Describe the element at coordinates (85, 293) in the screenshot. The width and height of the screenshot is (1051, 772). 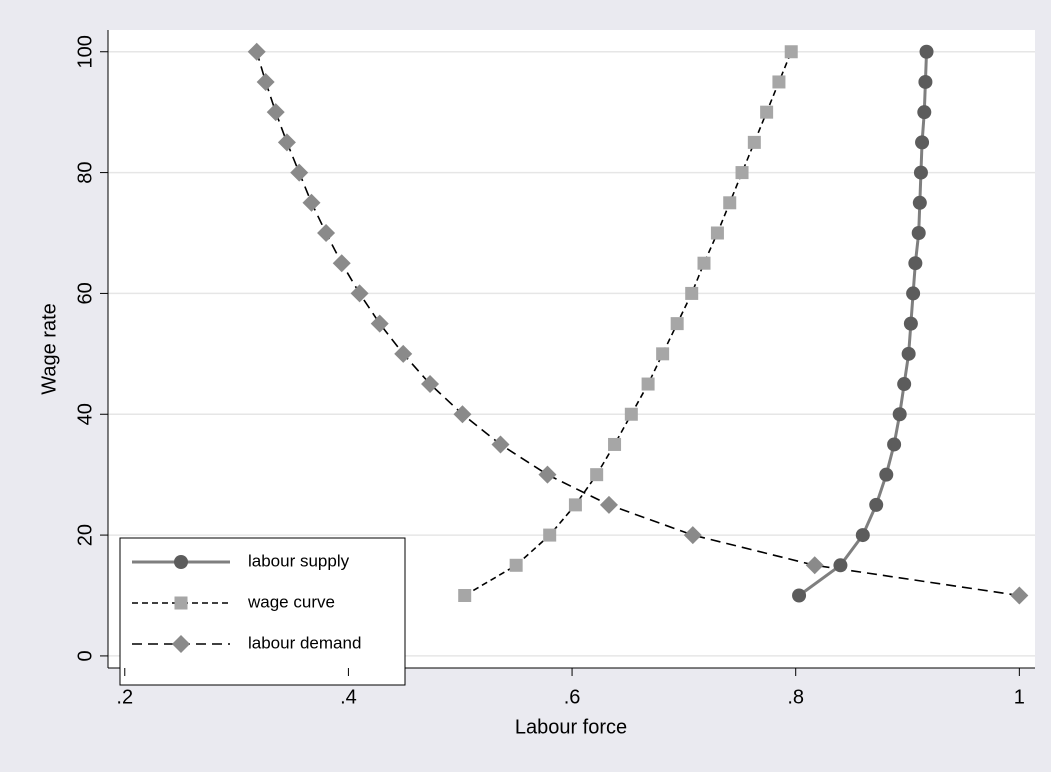
I see `y-tick-label: 60` at that location.